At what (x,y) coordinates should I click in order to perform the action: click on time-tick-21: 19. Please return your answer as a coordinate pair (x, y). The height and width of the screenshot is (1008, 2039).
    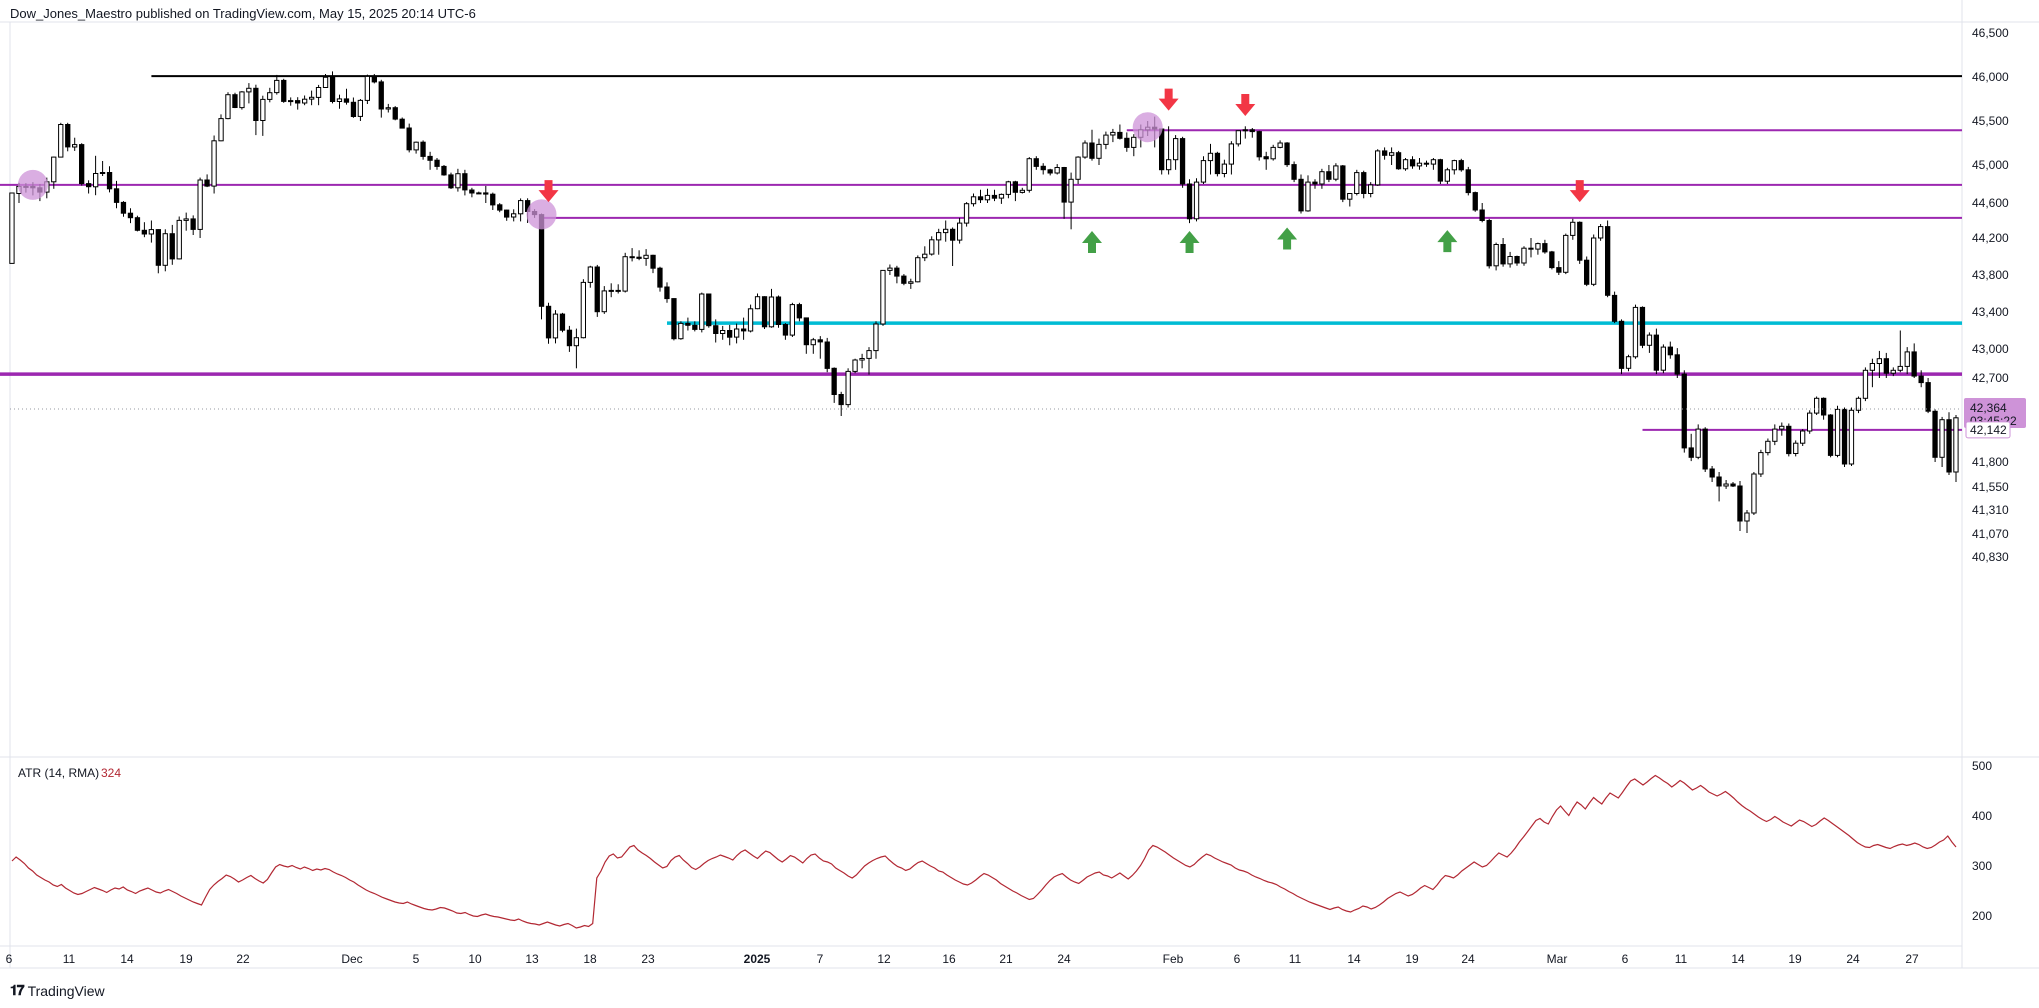
    Looking at the image, I should click on (1412, 959).